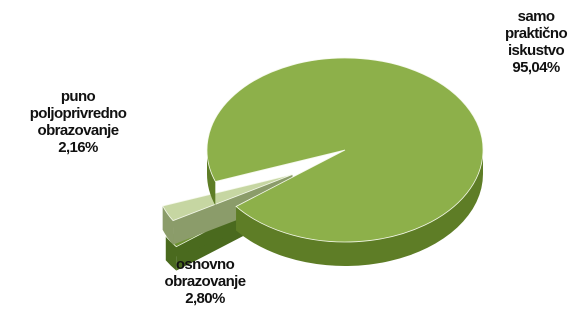 The image size is (581, 320). What do you see at coordinates (78, 96) in the screenshot?
I see `slice-label-line: puno` at bounding box center [78, 96].